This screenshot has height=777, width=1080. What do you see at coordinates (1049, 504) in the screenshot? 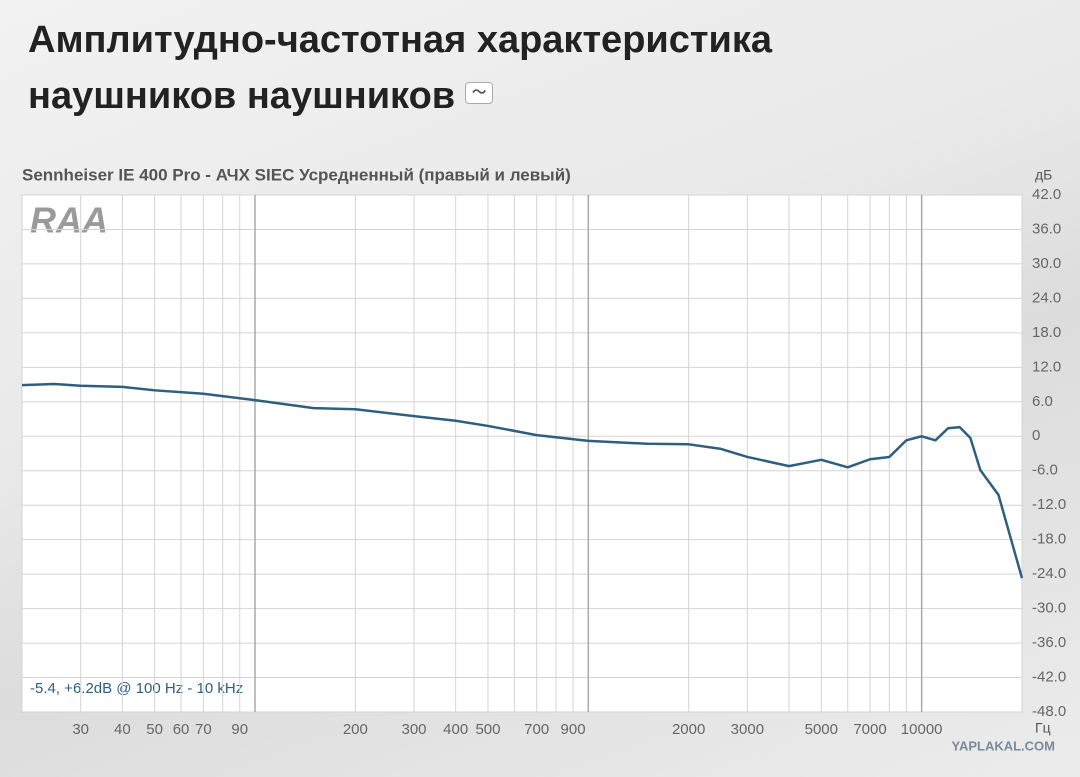
I see `y-tick-label: -12.0` at bounding box center [1049, 504].